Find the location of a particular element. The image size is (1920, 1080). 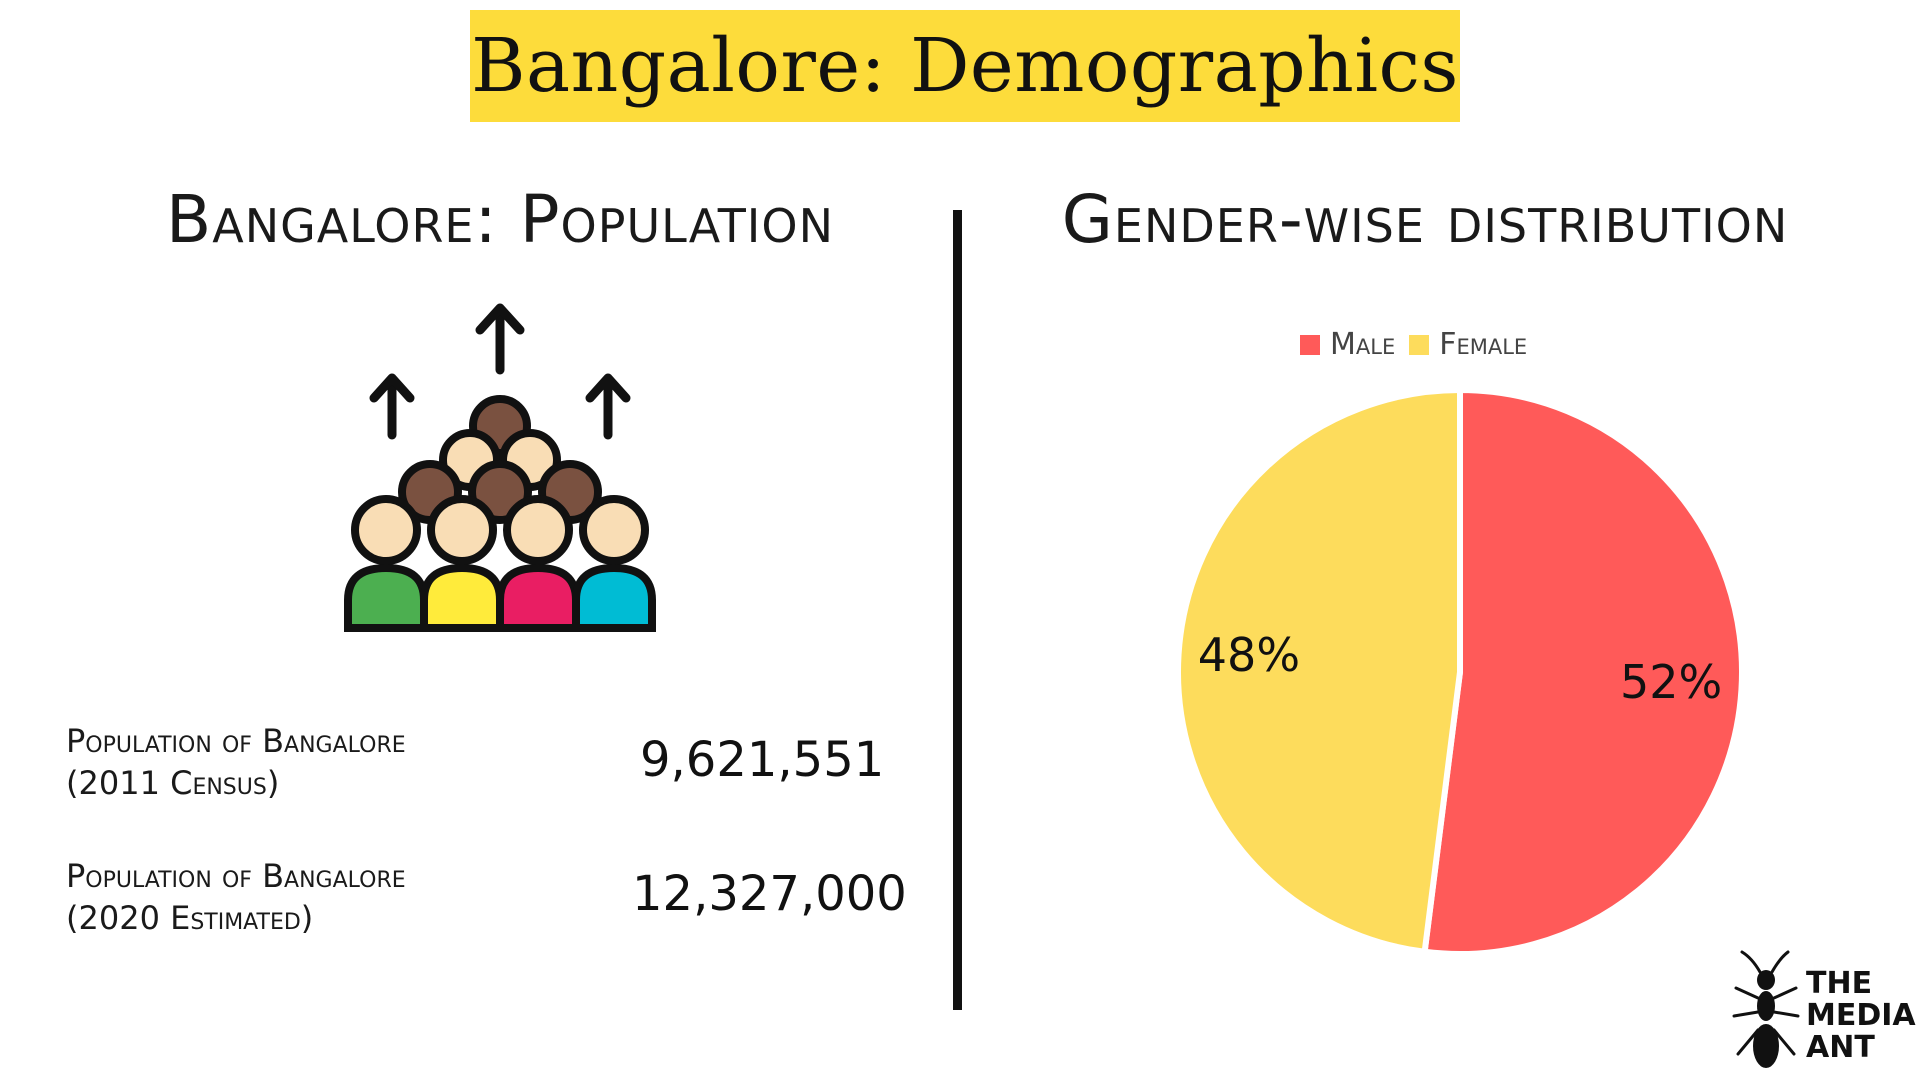

legend-label-female: Female is located at coordinates (1483, 344).